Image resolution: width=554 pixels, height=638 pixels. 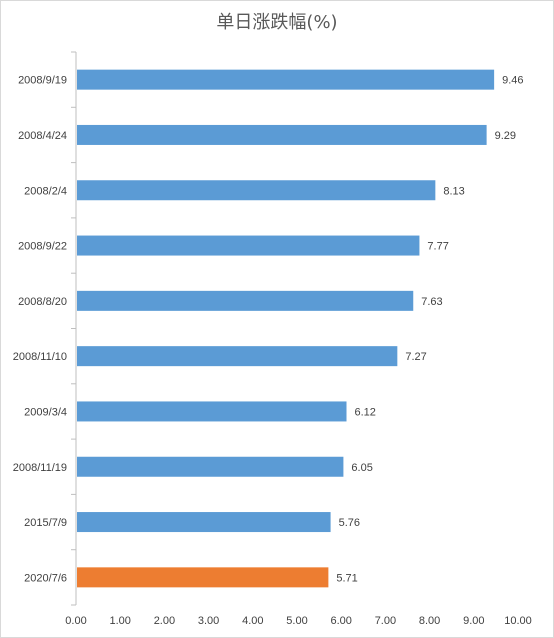 What do you see at coordinates (365, 412) in the screenshot?
I see `value-label: 6.12` at bounding box center [365, 412].